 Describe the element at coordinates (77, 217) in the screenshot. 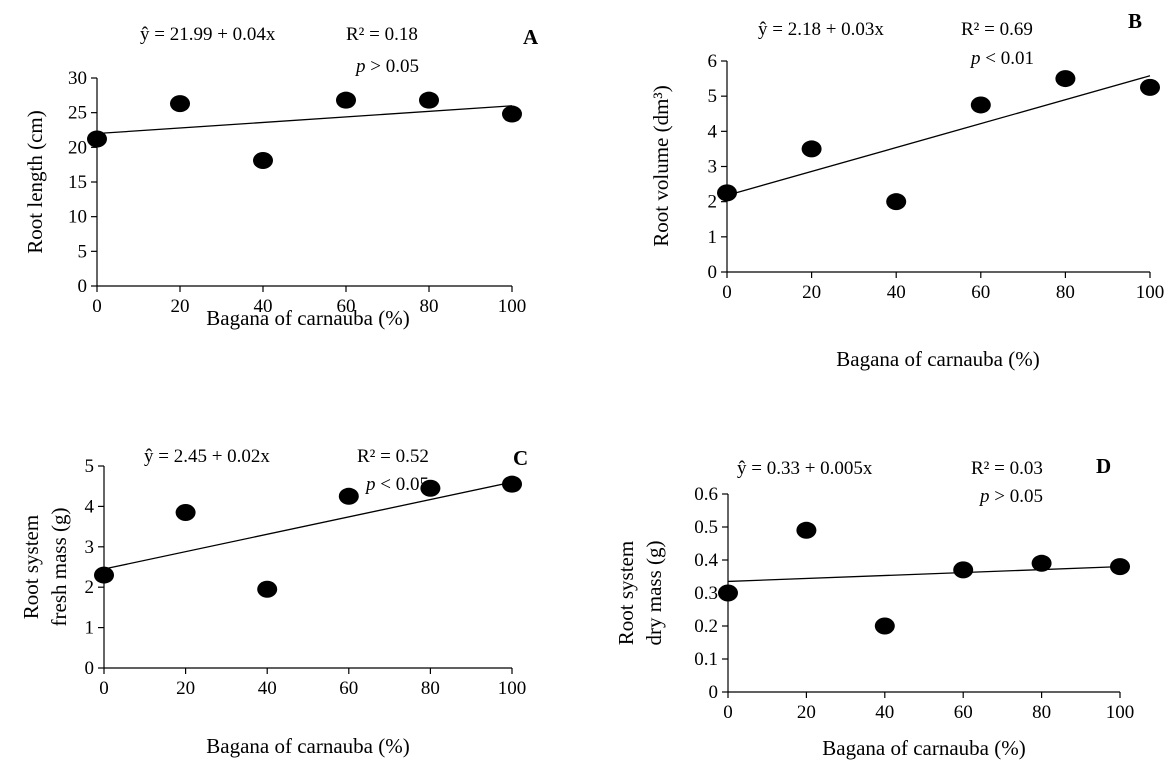

I see `y-tick-label: 10` at that location.